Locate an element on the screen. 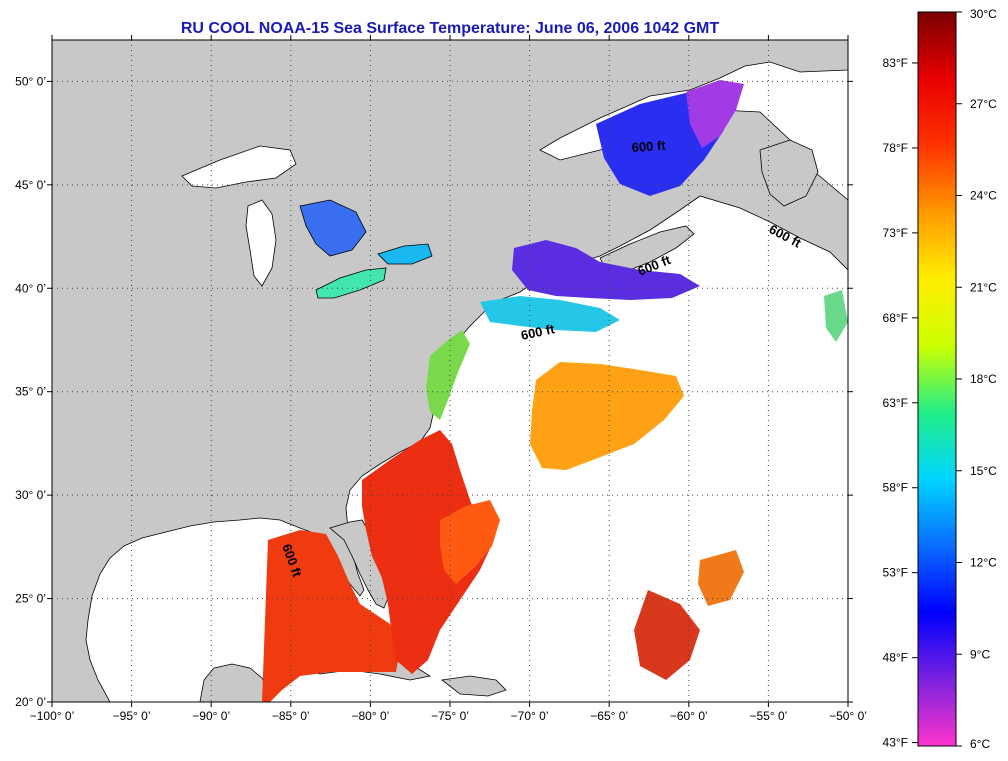  celsius-label: 18°C is located at coordinates (983, 379).